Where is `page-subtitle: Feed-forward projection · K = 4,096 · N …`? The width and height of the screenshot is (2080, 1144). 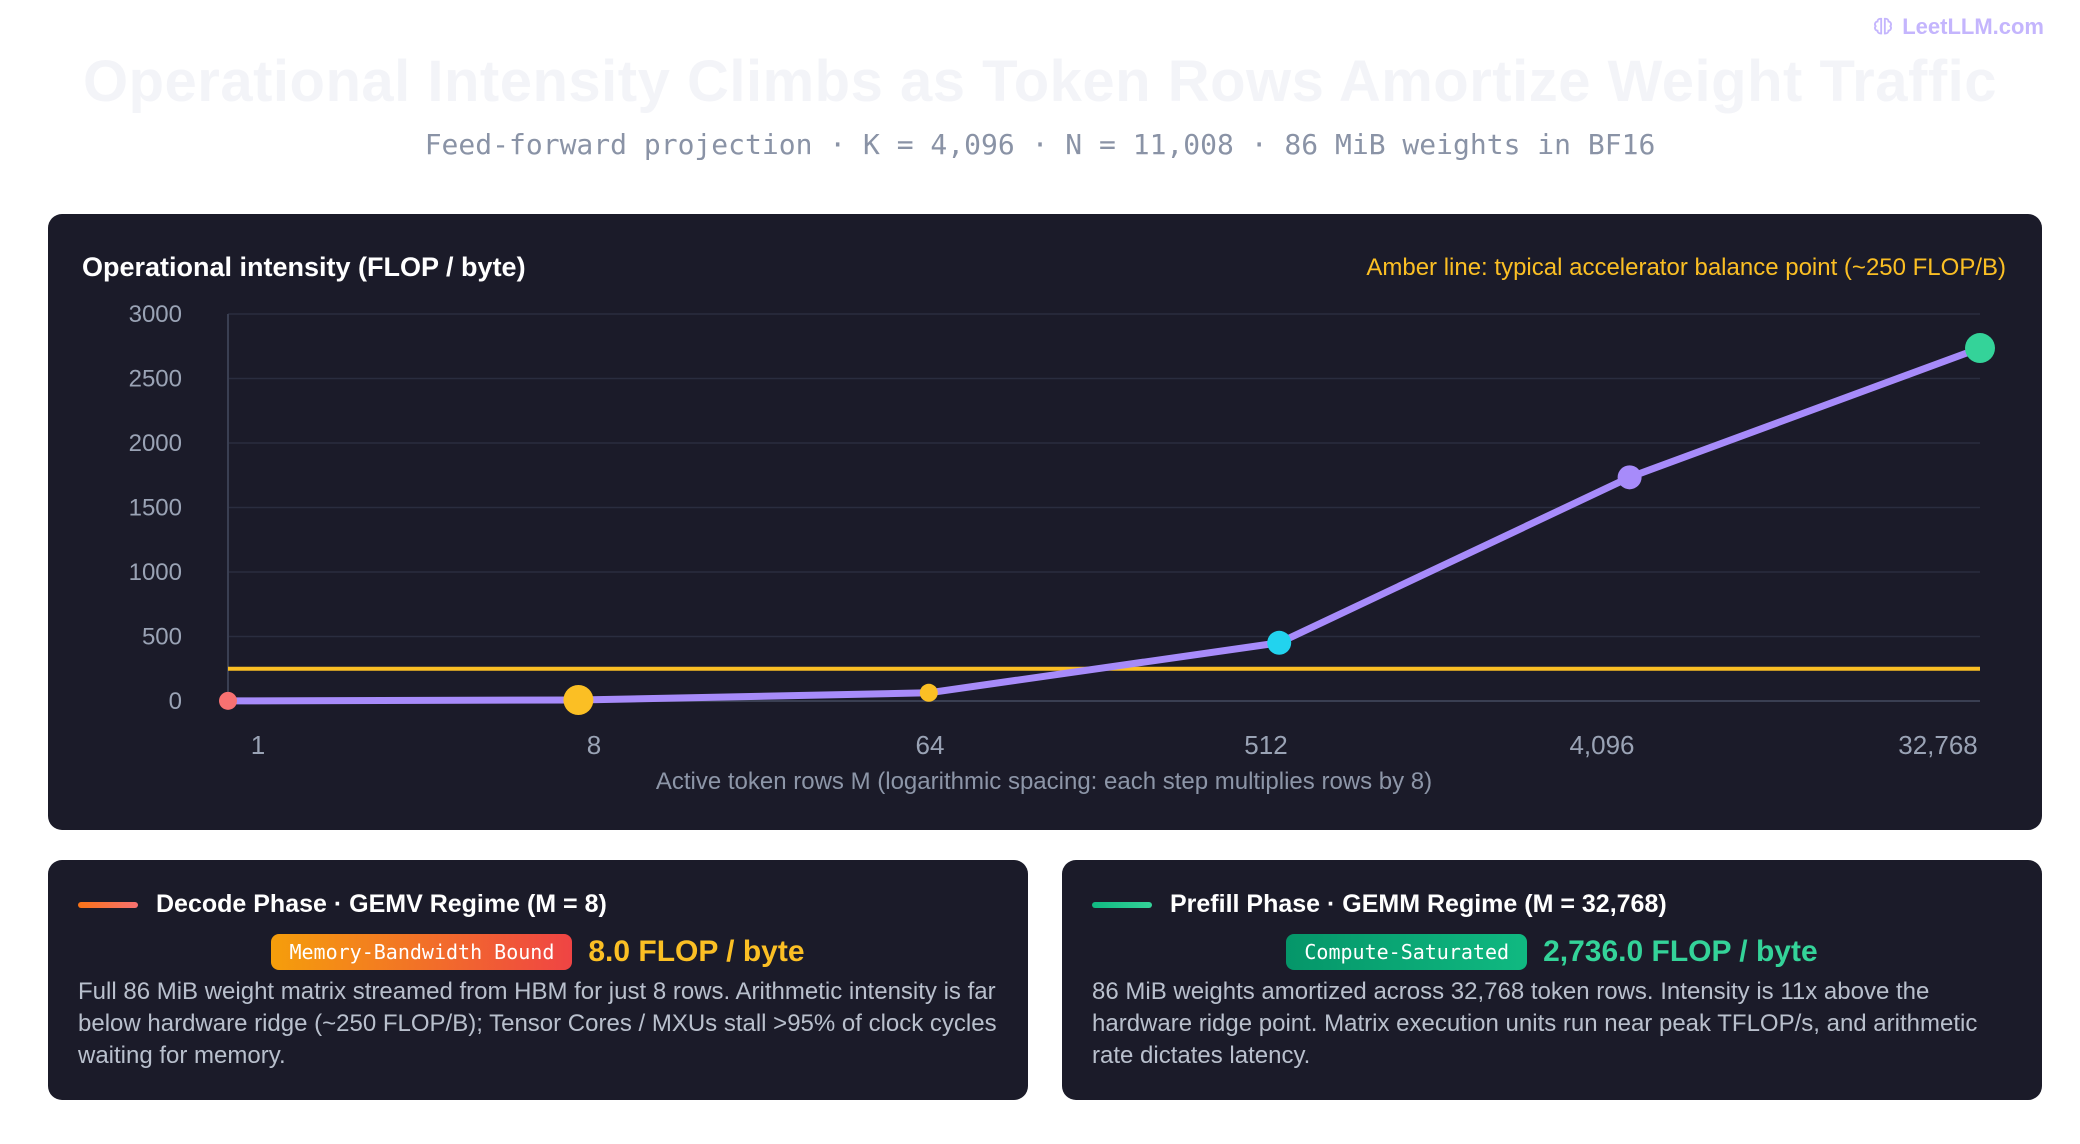
page-subtitle: Feed-forward projection · K = 4,096 · N … is located at coordinates (1040, 144).